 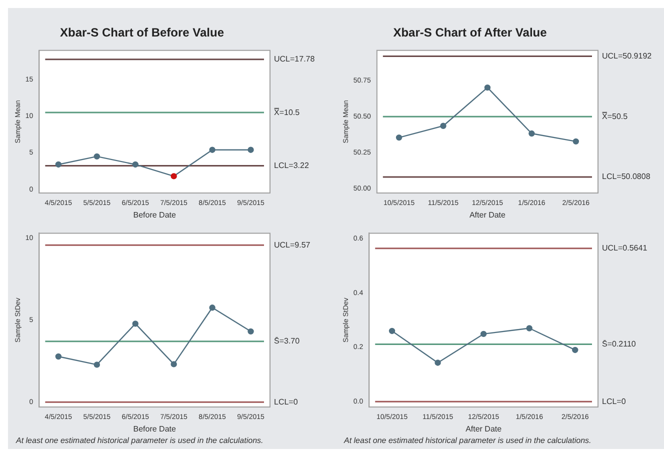 What do you see at coordinates (142, 33) in the screenshot?
I see `chart-title: Xbar-S Chart of Before Value` at bounding box center [142, 33].